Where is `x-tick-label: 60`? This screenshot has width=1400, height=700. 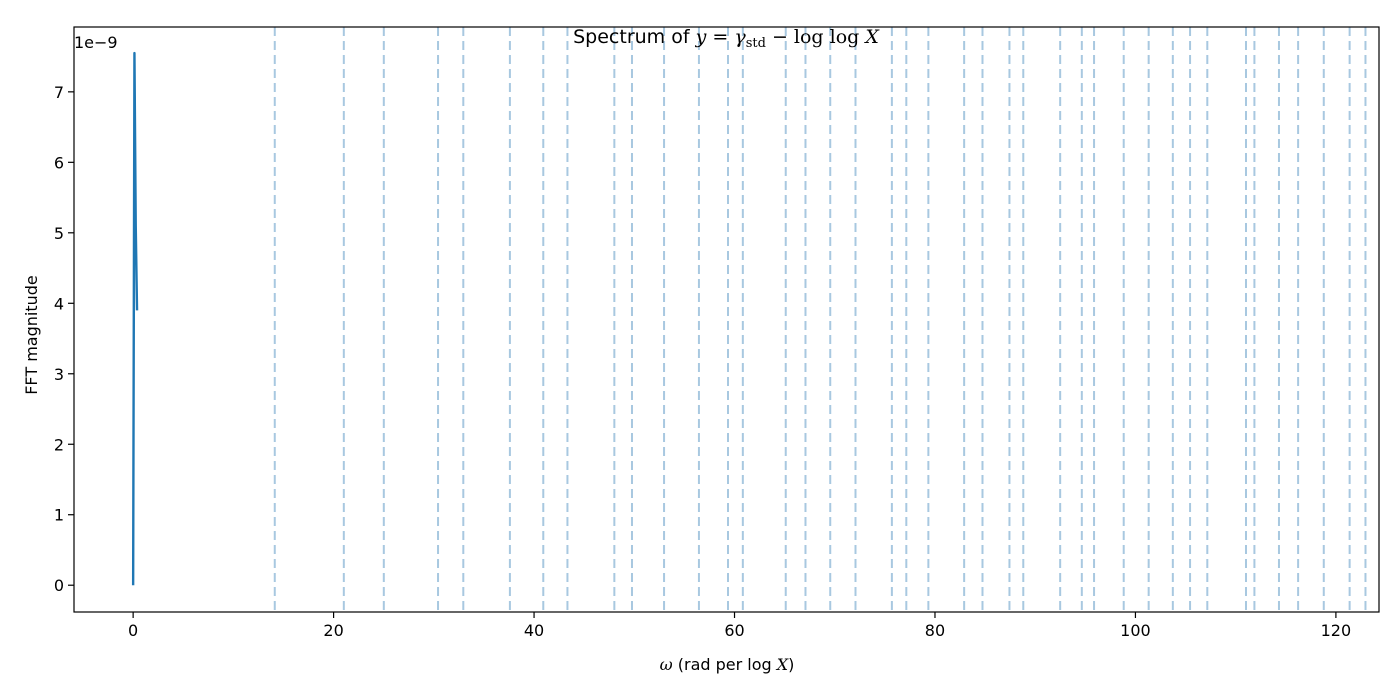
x-tick-label: 60 is located at coordinates (734, 630).